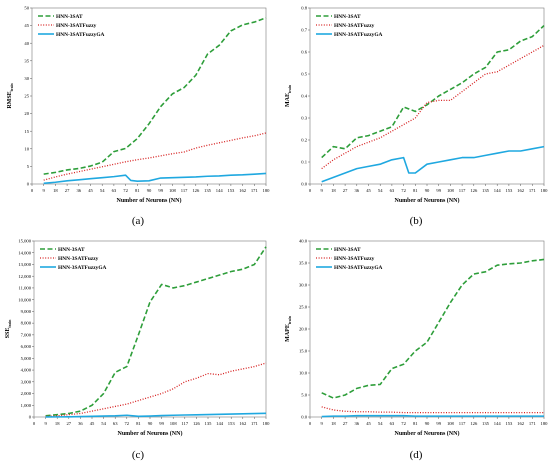 Image resolution: width=550 pixels, height=468 pixels. What do you see at coordinates (288, 100) in the screenshot?
I see `y-axis-label-main: MAE` at bounding box center [288, 100].